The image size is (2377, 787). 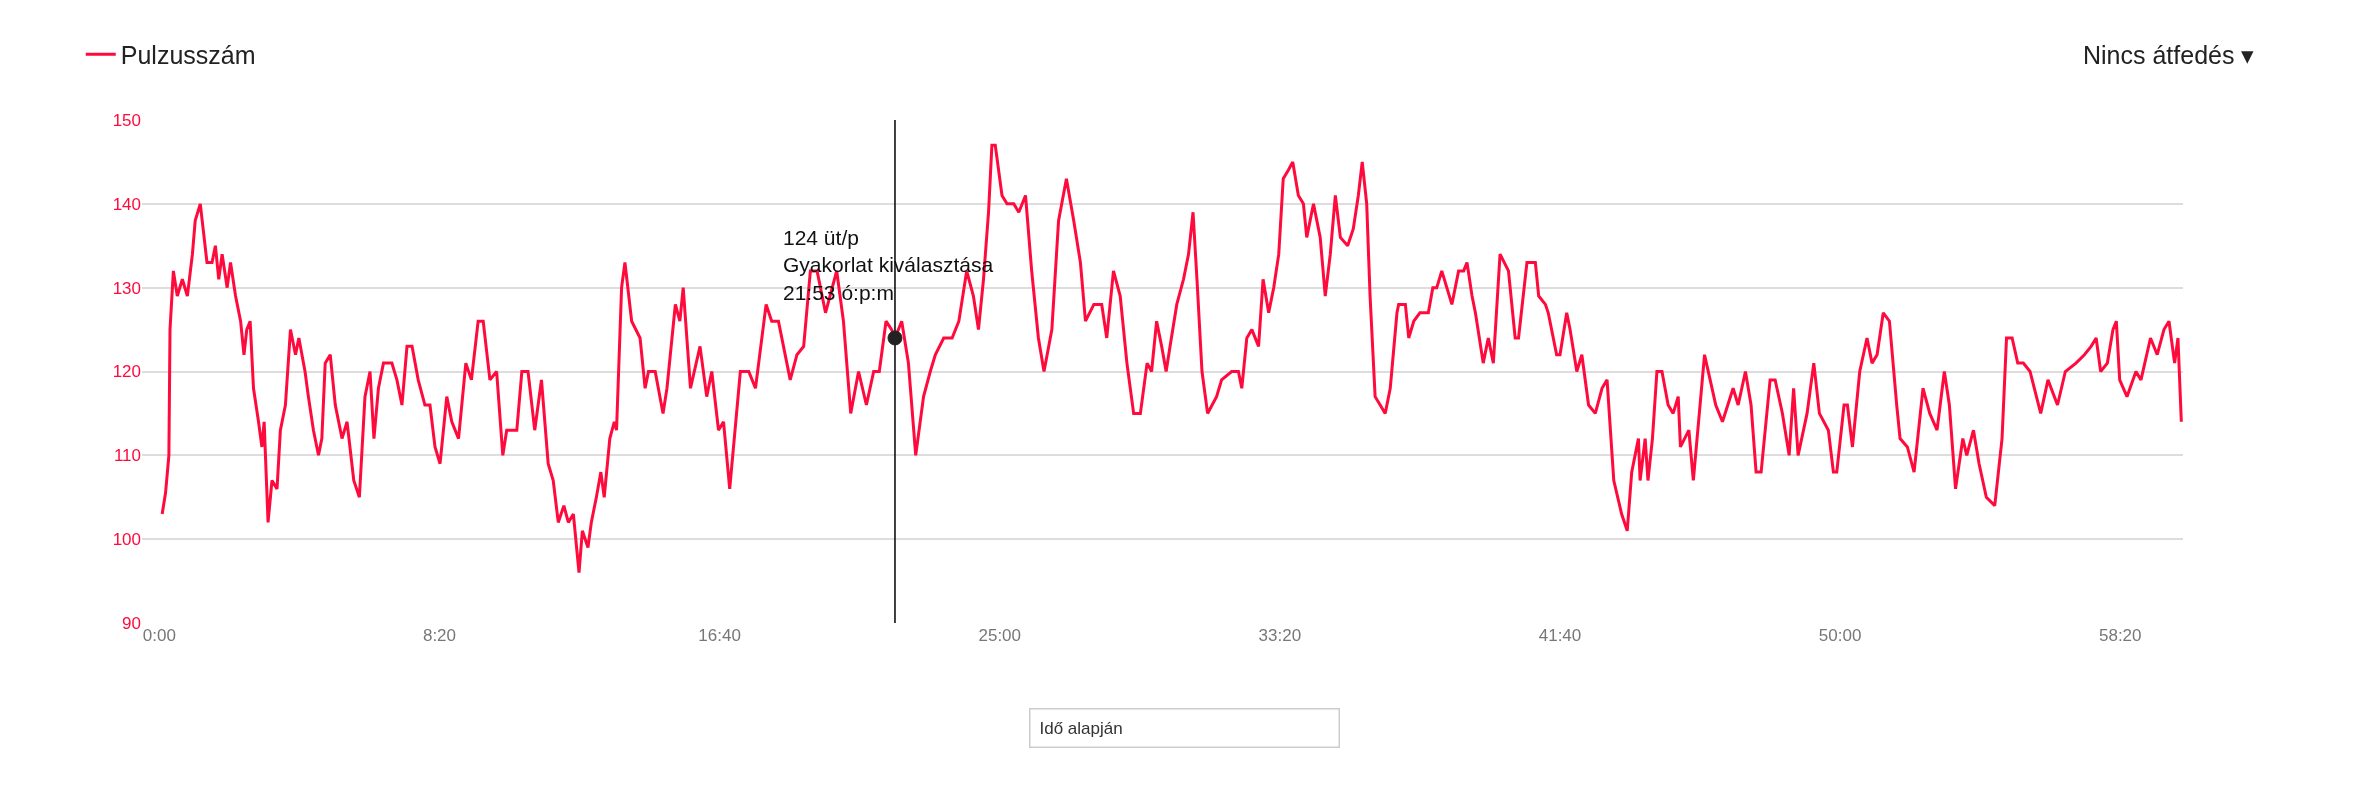 I want to click on x-tick-label: 25:00, so click(x=1000, y=635).